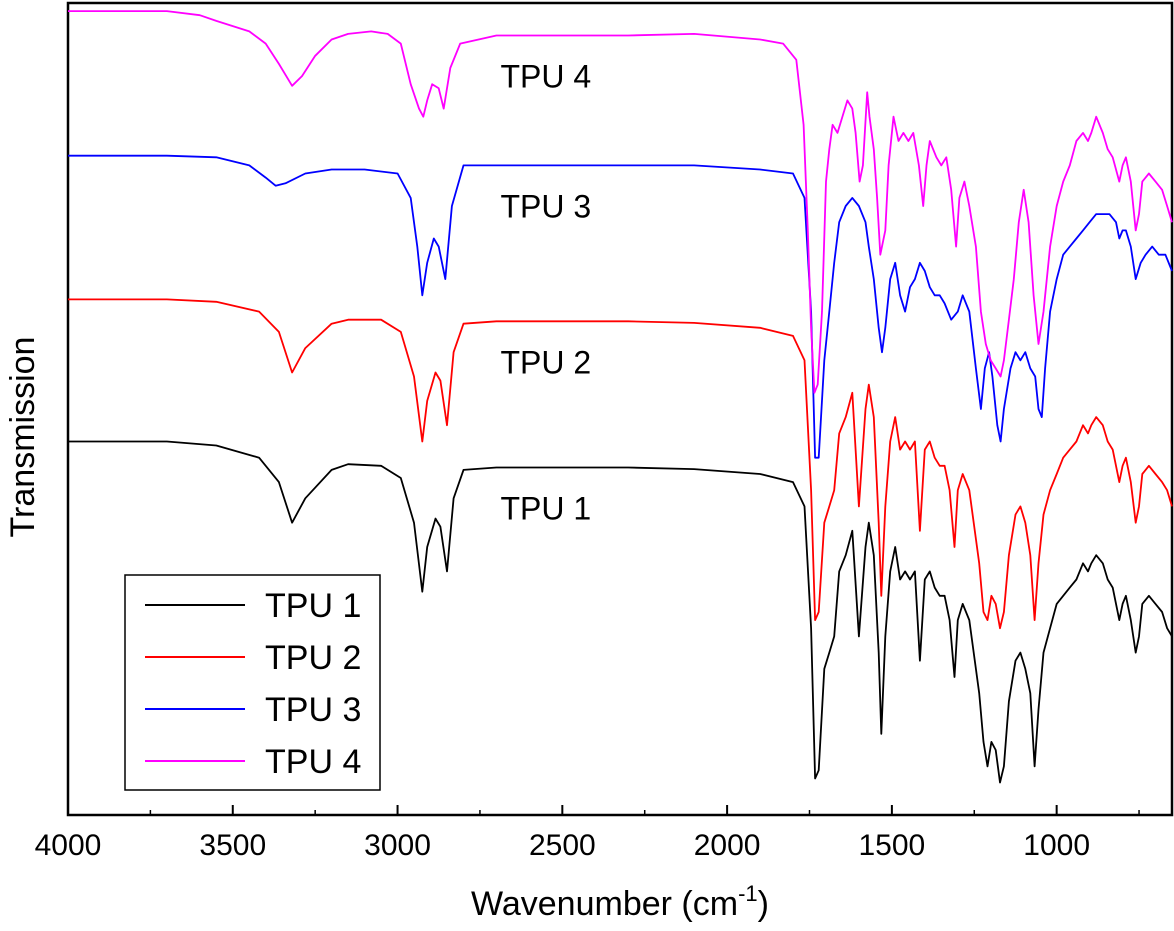 The image size is (1174, 931). Describe the element at coordinates (546, 206) in the screenshot. I see `curve-label-tpu-3: TPU 3` at that location.